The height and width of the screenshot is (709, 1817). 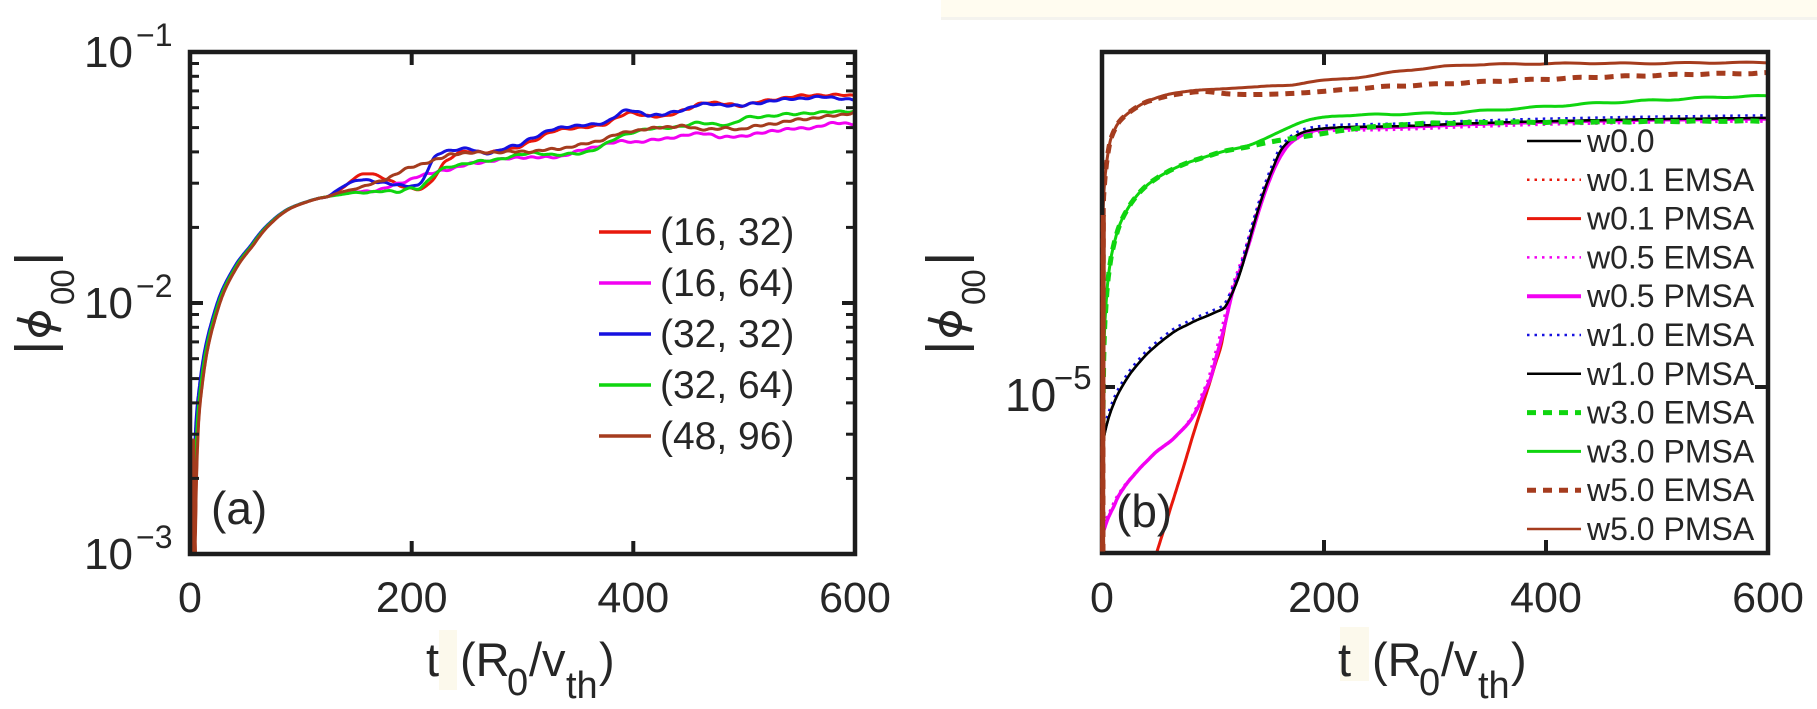 I want to click on svg-text: w0.5 EMSA, so click(x=1670, y=257).